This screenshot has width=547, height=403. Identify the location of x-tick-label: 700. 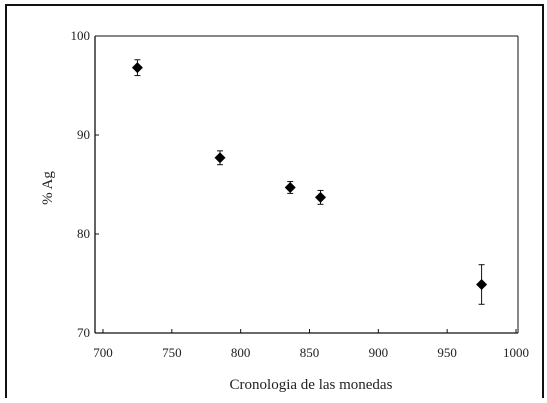
(103, 352).